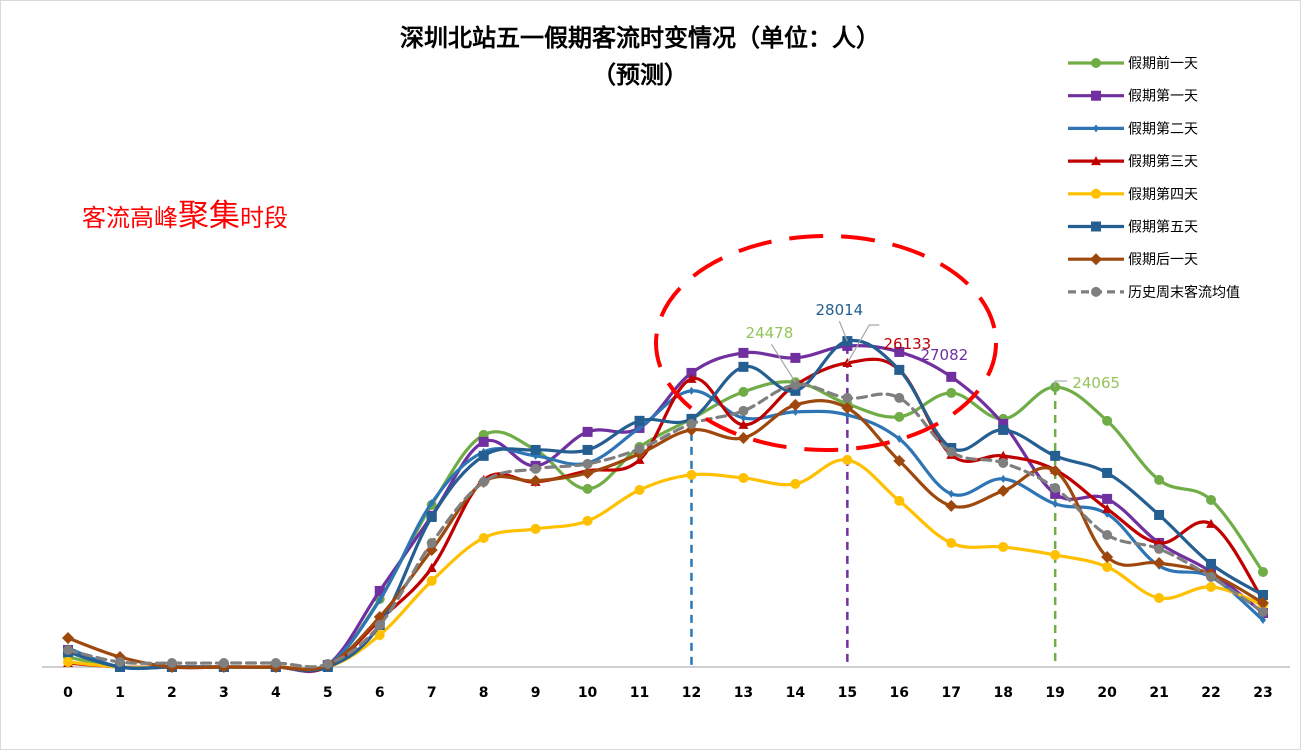 The height and width of the screenshot is (750, 1301). I want to click on chart-title: 深圳北站五一假期客流时变情况（单位：人）, so click(640, 38).